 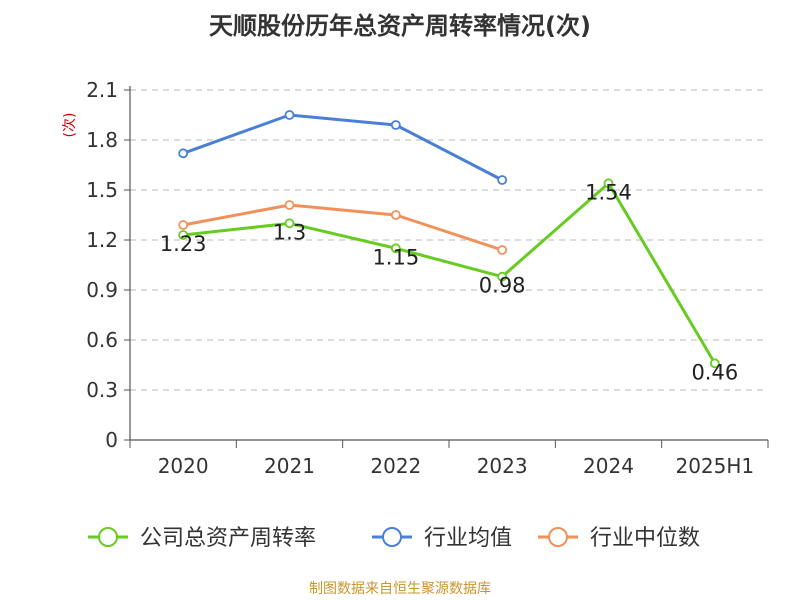 What do you see at coordinates (714, 372) in the screenshot?
I see `data-label: 0.46` at bounding box center [714, 372].